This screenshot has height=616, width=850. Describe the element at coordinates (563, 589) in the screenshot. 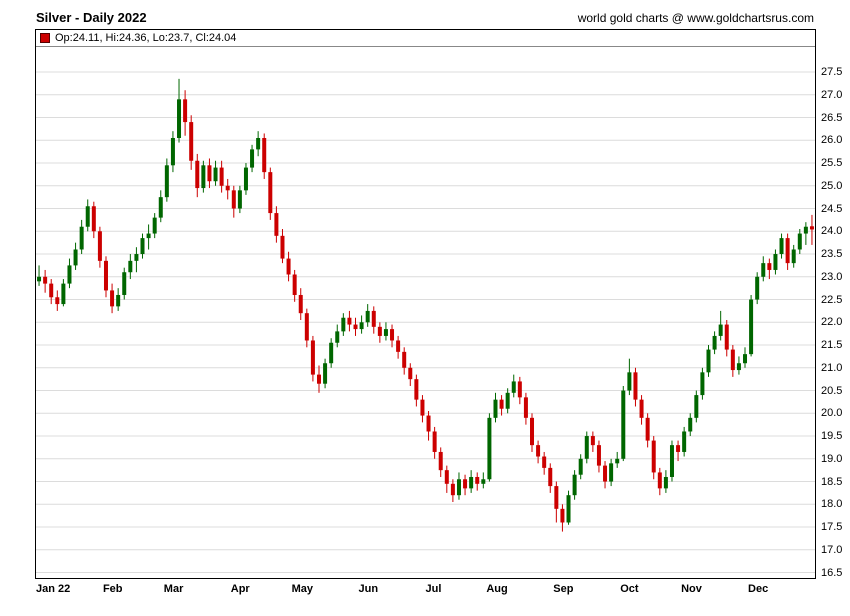

I see `x-tick-label: Sep` at that location.